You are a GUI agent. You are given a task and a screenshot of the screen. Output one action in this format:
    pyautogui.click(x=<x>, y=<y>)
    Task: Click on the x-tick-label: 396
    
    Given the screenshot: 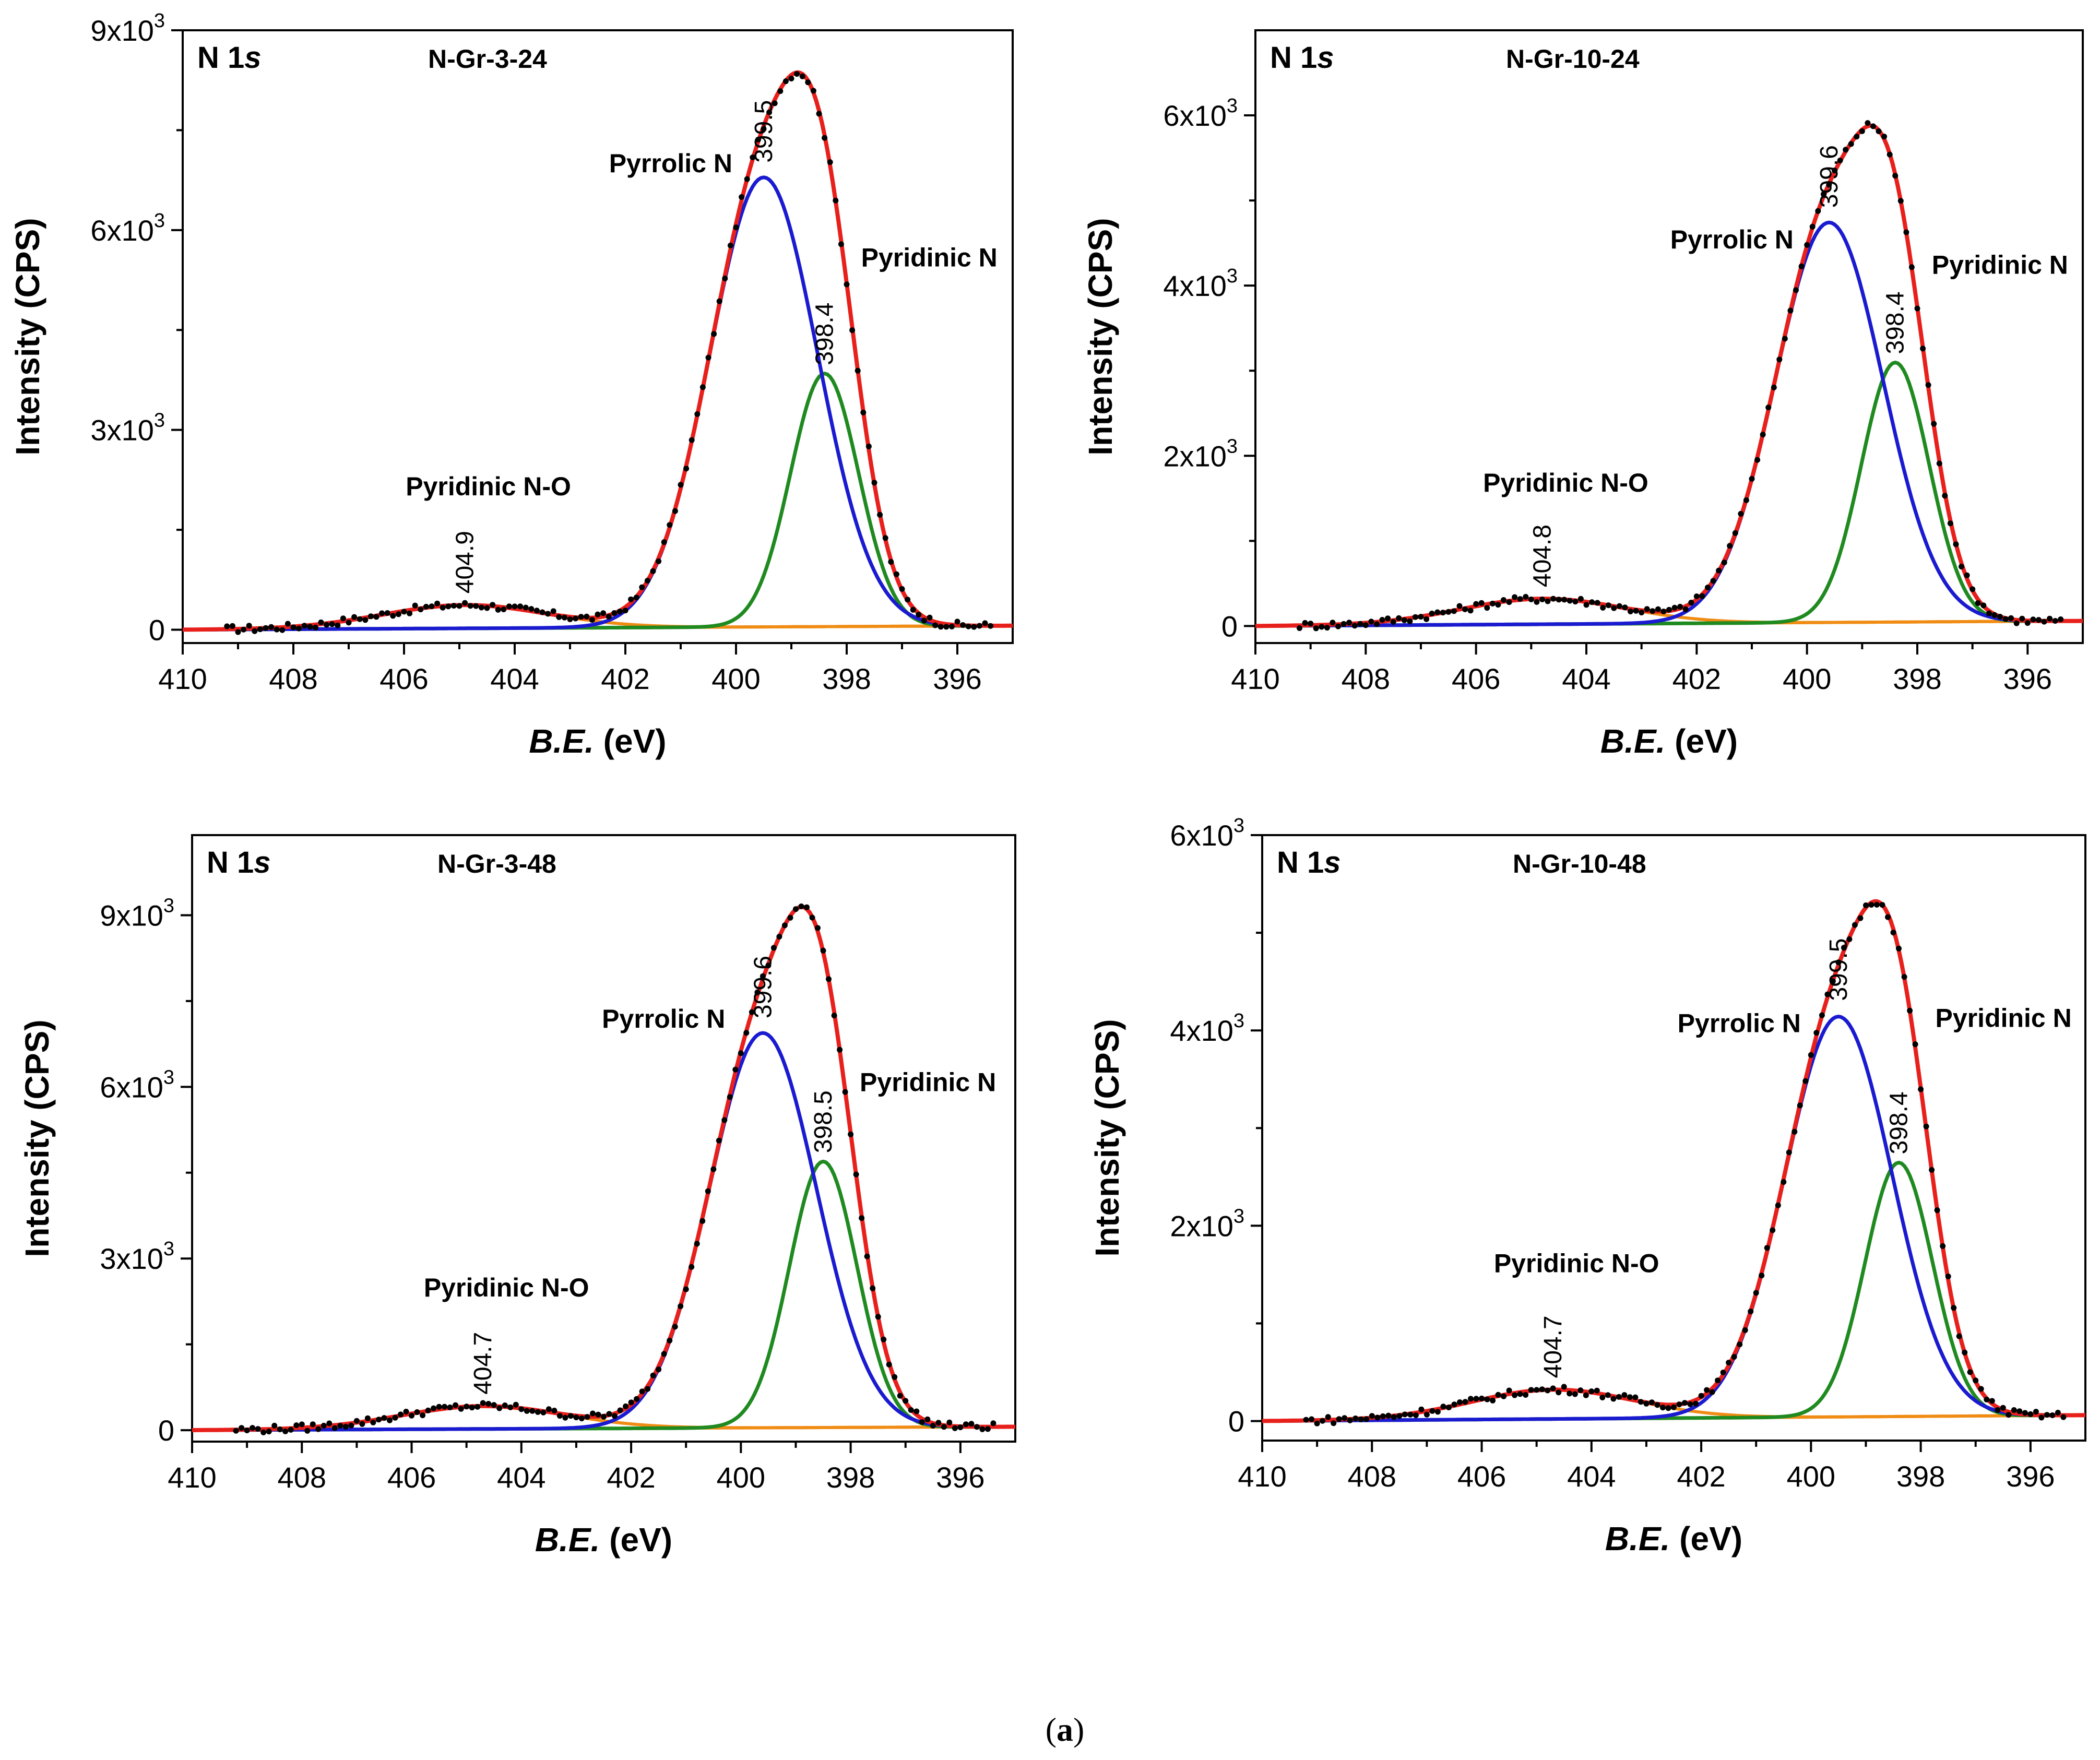 What is the action you would take?
    pyautogui.click(x=2027, y=678)
    